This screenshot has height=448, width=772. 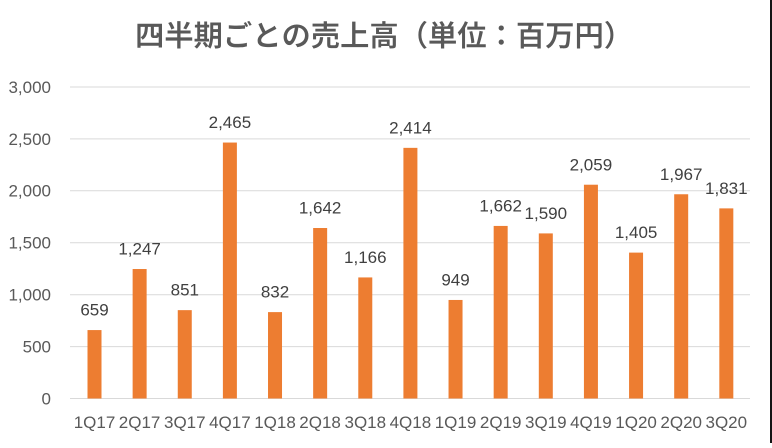 I want to click on svg-text: 1,247, so click(x=139, y=249).